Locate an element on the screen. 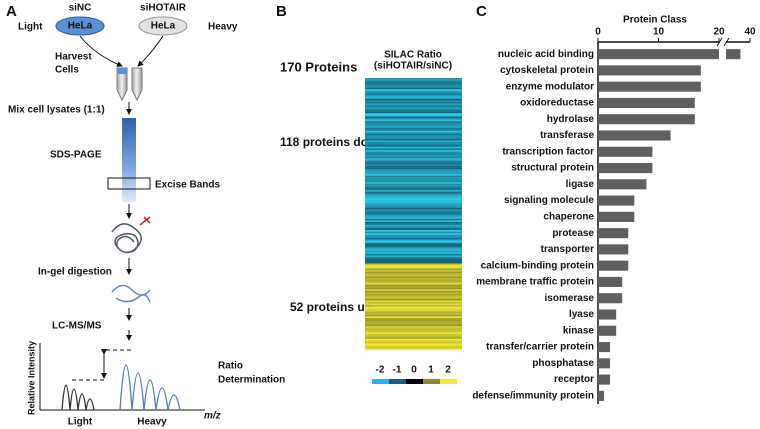 Image resolution: width=760 pixels, height=429 pixels. label: Light is located at coordinates (80, 422).